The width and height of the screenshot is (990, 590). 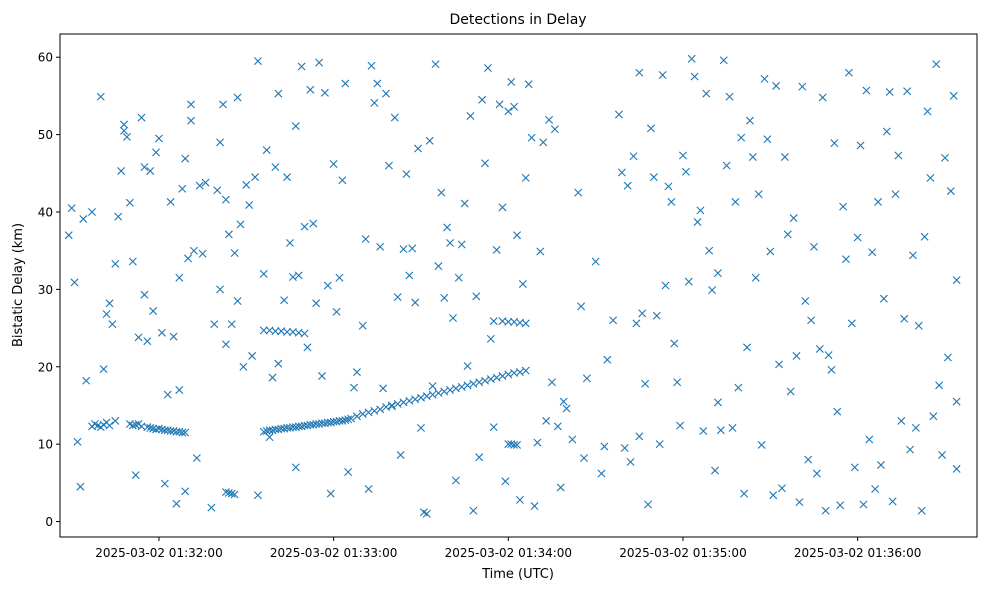 I want to click on y-tick-label: 0, so click(x=49, y=522).